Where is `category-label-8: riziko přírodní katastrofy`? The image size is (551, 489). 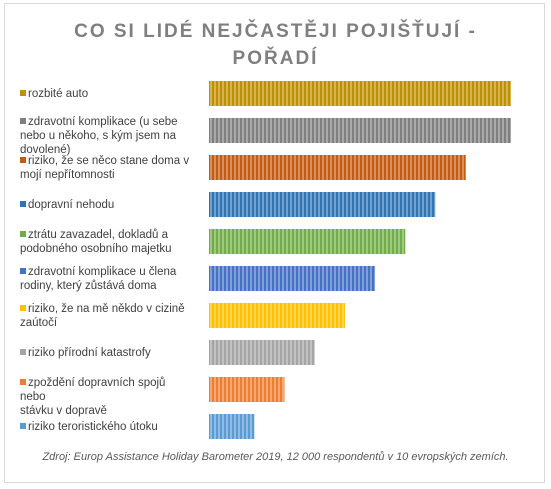
category-label-8: riziko přírodní katastrofy is located at coordinates (106, 353).